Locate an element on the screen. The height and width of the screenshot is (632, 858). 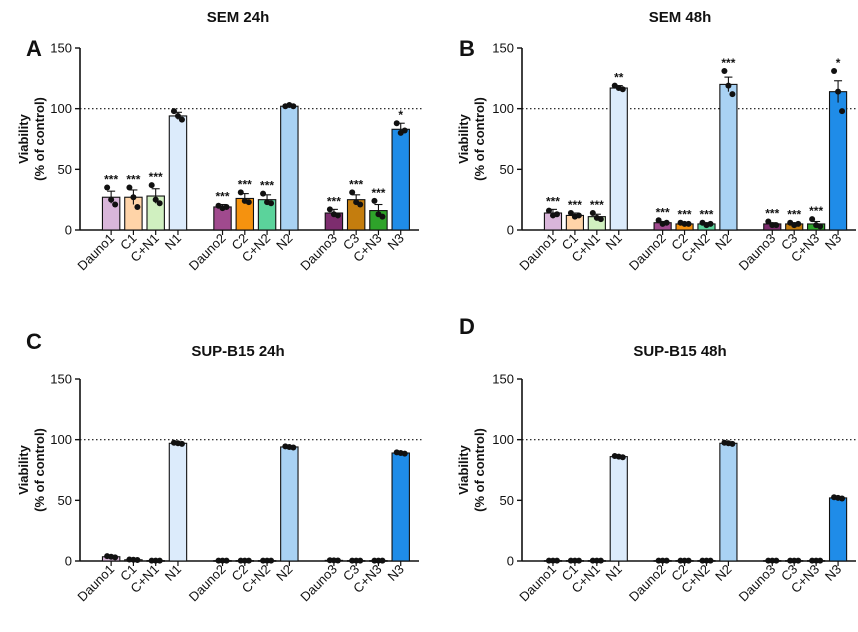
significance-label: * is located at coordinates (400, 115).